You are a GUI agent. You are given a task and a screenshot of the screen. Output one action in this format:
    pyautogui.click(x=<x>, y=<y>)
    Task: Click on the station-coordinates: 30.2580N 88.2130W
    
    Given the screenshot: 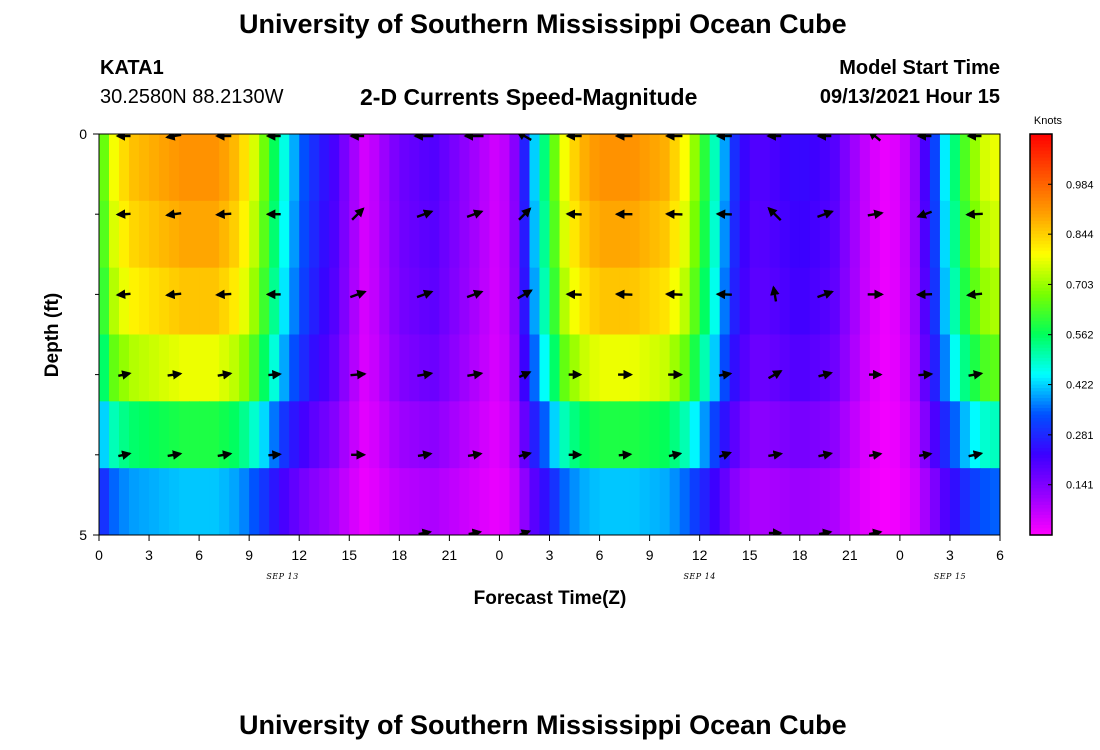 What is the action you would take?
    pyautogui.click(x=192, y=97)
    